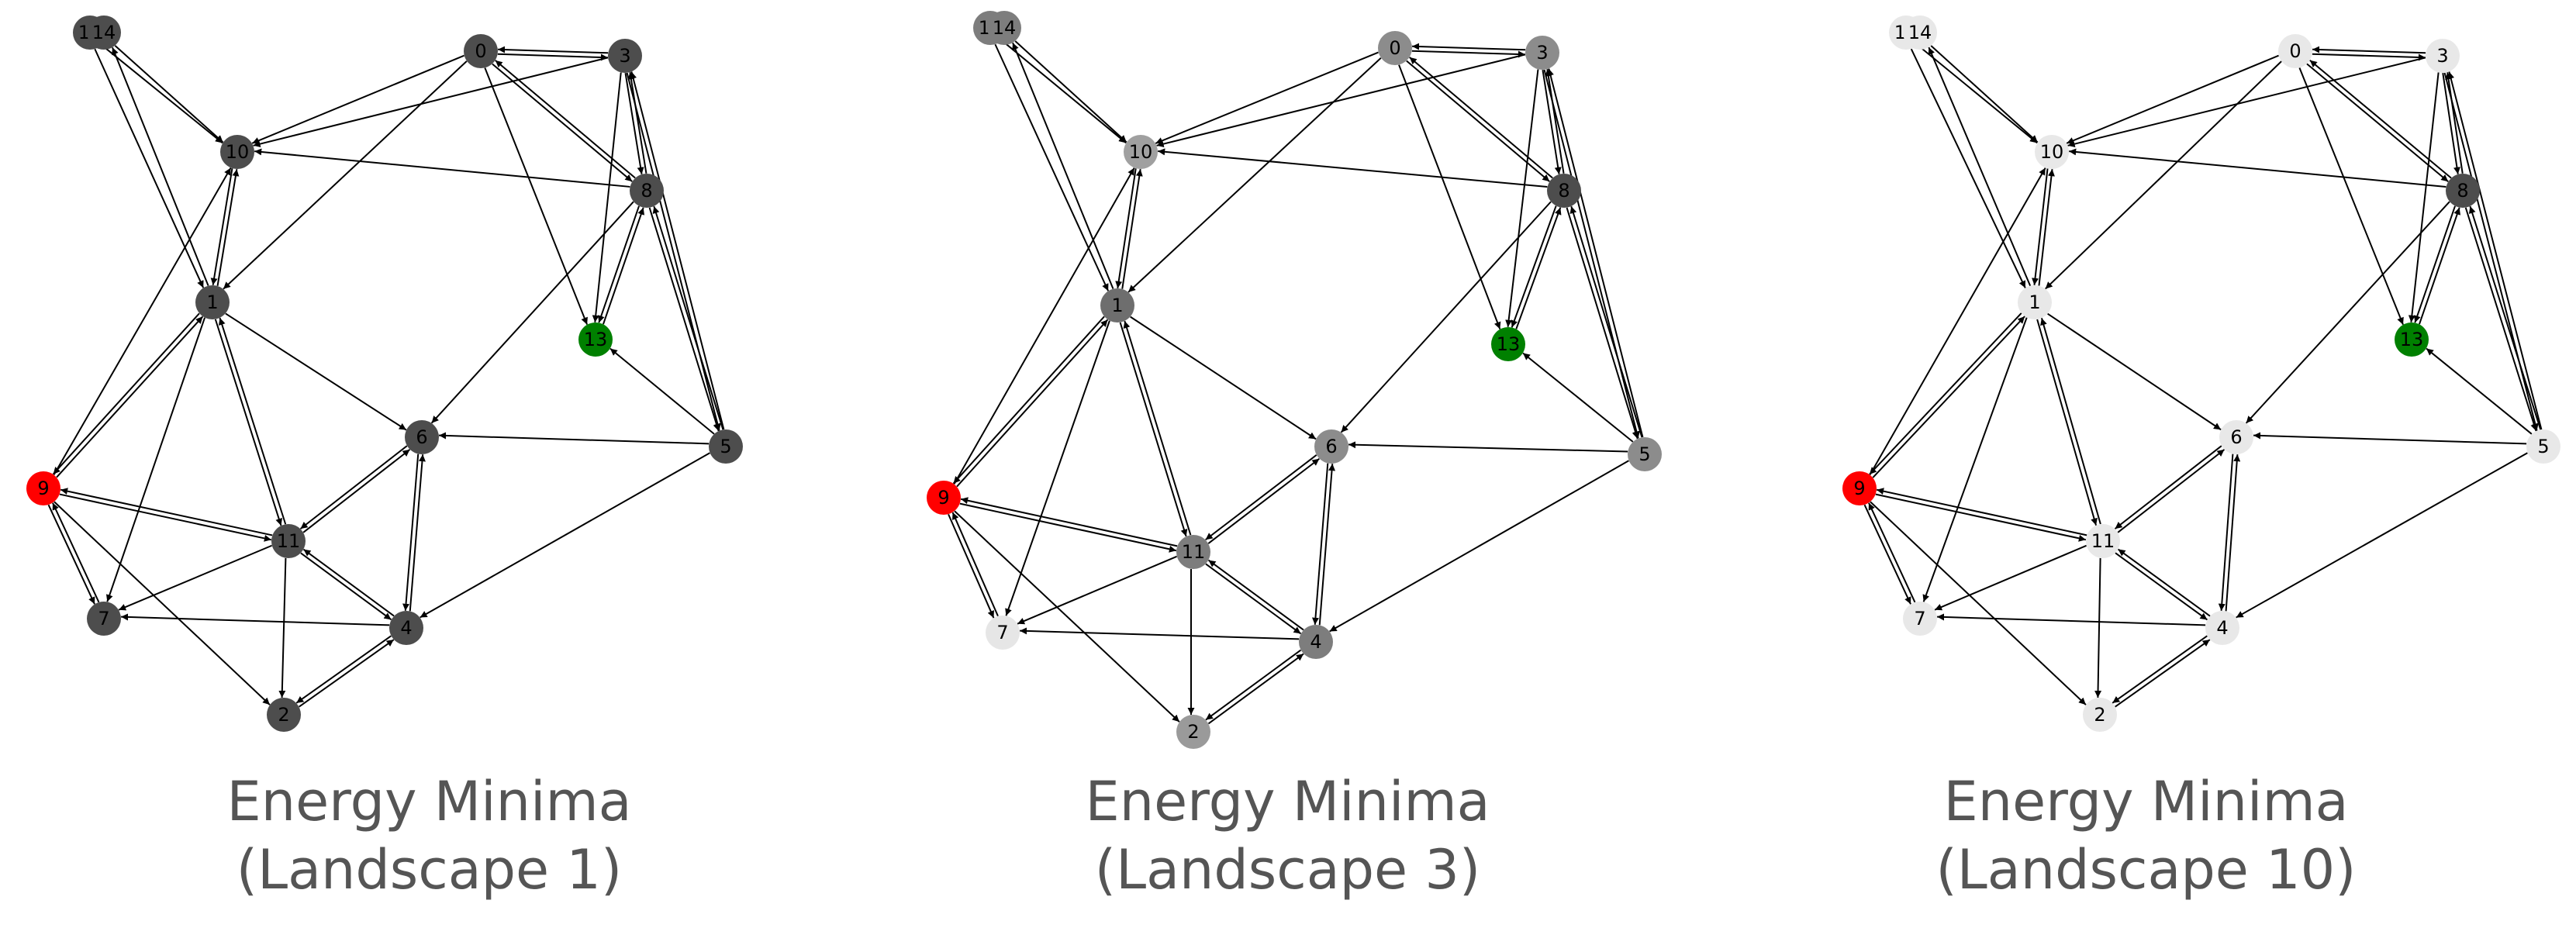 This screenshot has height=945, width=2576. I want to click on node-label: 14, so click(104, 32).